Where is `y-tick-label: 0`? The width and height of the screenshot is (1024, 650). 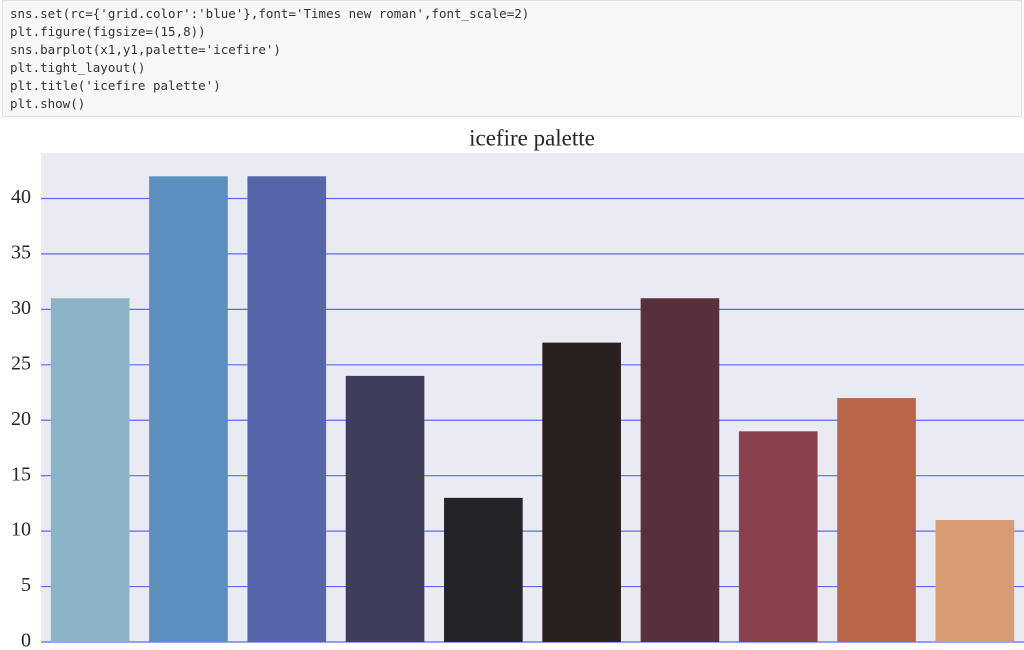
y-tick-label: 0 is located at coordinates (26, 640).